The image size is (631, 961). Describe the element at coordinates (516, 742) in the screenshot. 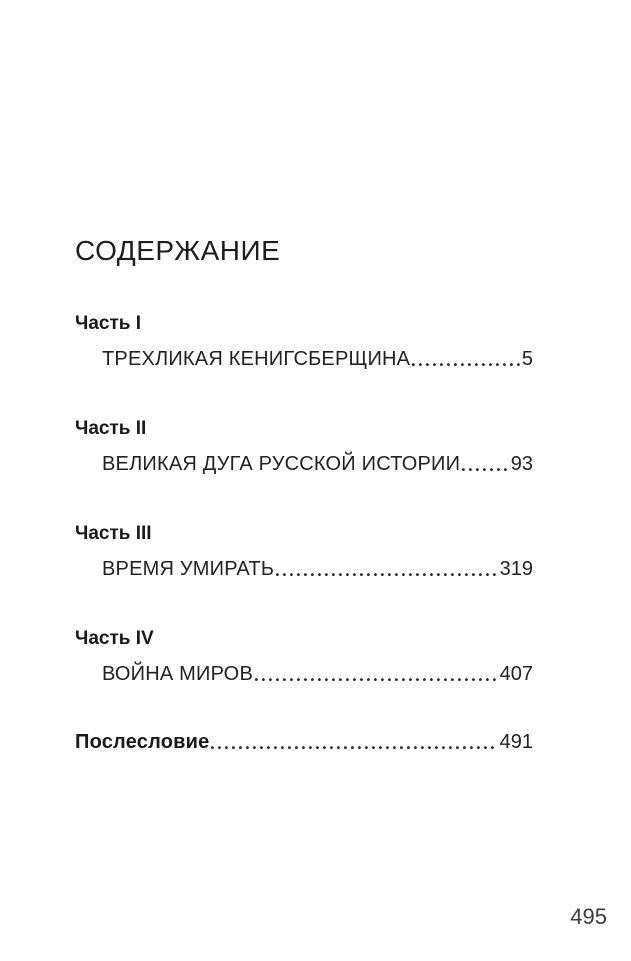

I see `afterword-page-number: 491` at that location.